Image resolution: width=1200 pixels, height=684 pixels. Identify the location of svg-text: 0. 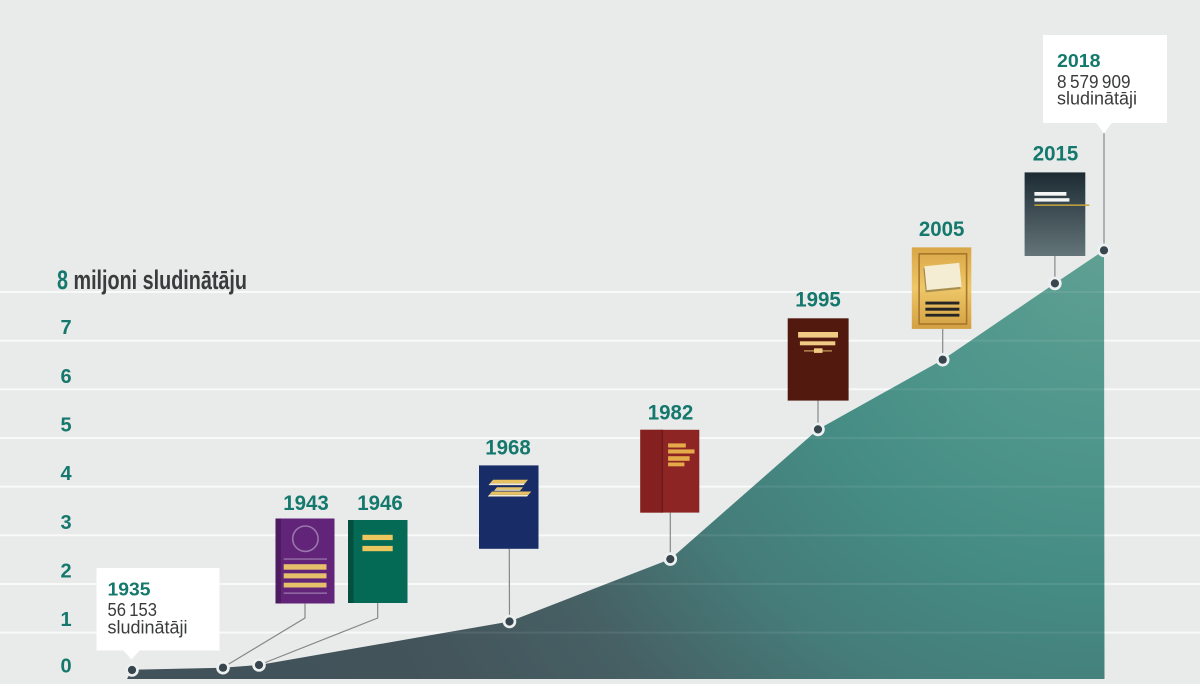
(65, 667).